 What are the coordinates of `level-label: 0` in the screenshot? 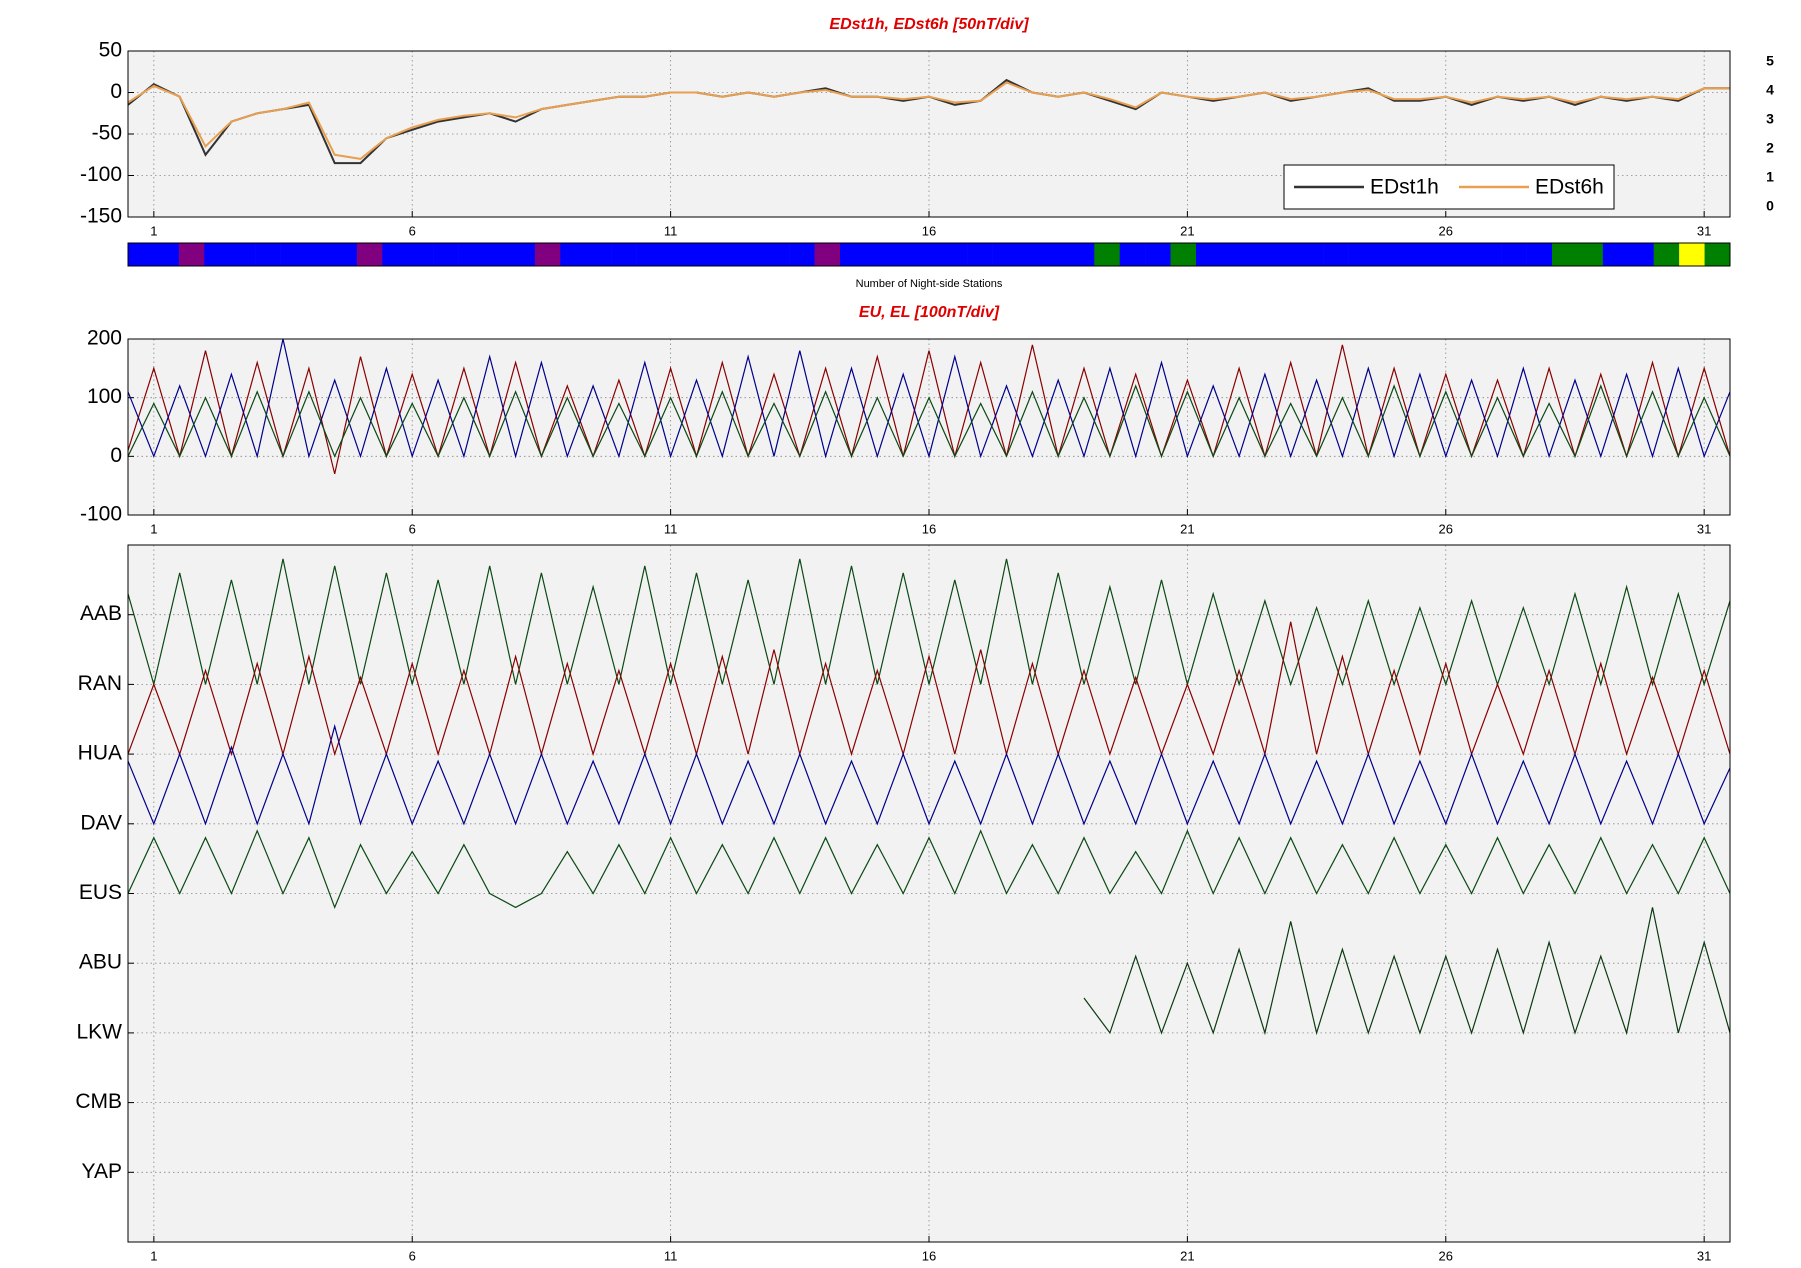 It's located at (1770, 206).